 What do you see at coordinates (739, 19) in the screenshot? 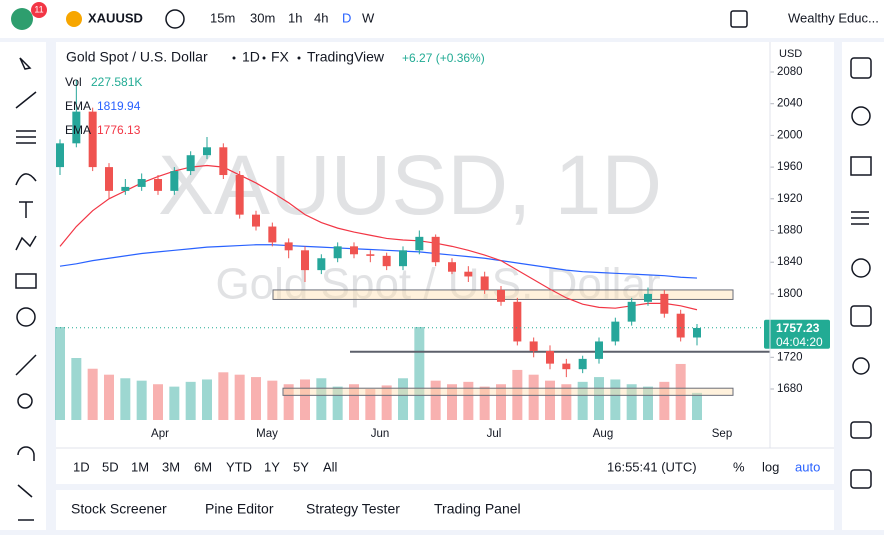
I see `layout-icon` at bounding box center [739, 19].